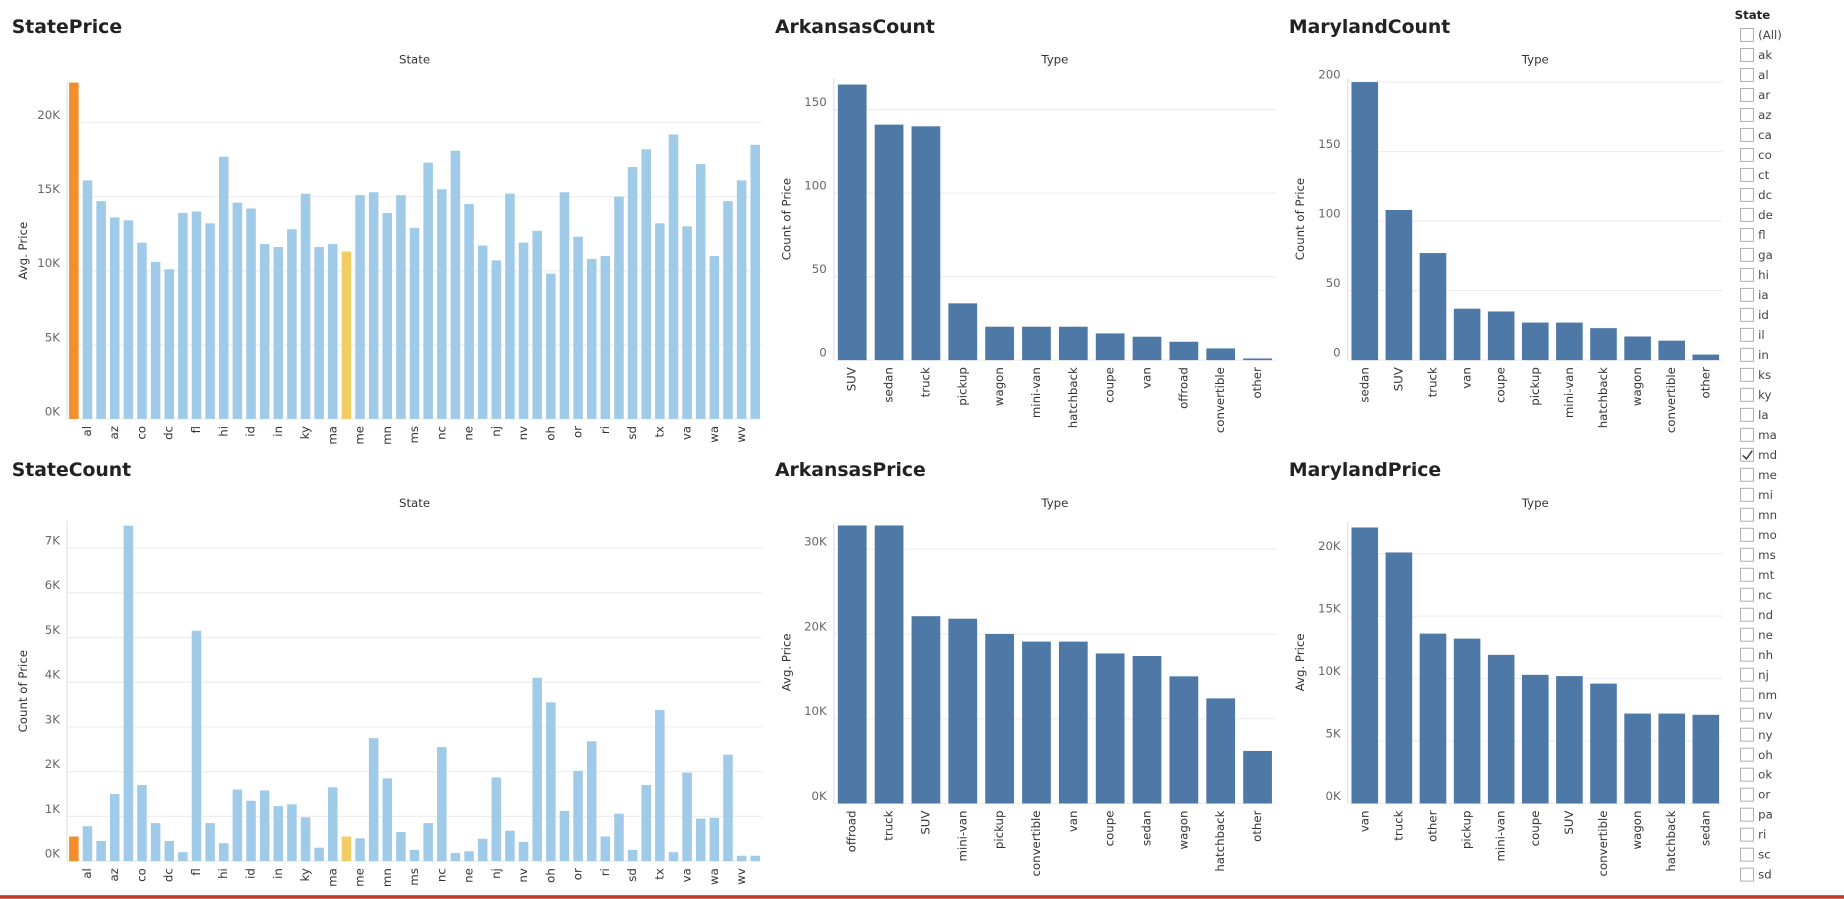 The height and width of the screenshot is (899, 1844). I want to click on filter-item: in, so click(1763, 355).